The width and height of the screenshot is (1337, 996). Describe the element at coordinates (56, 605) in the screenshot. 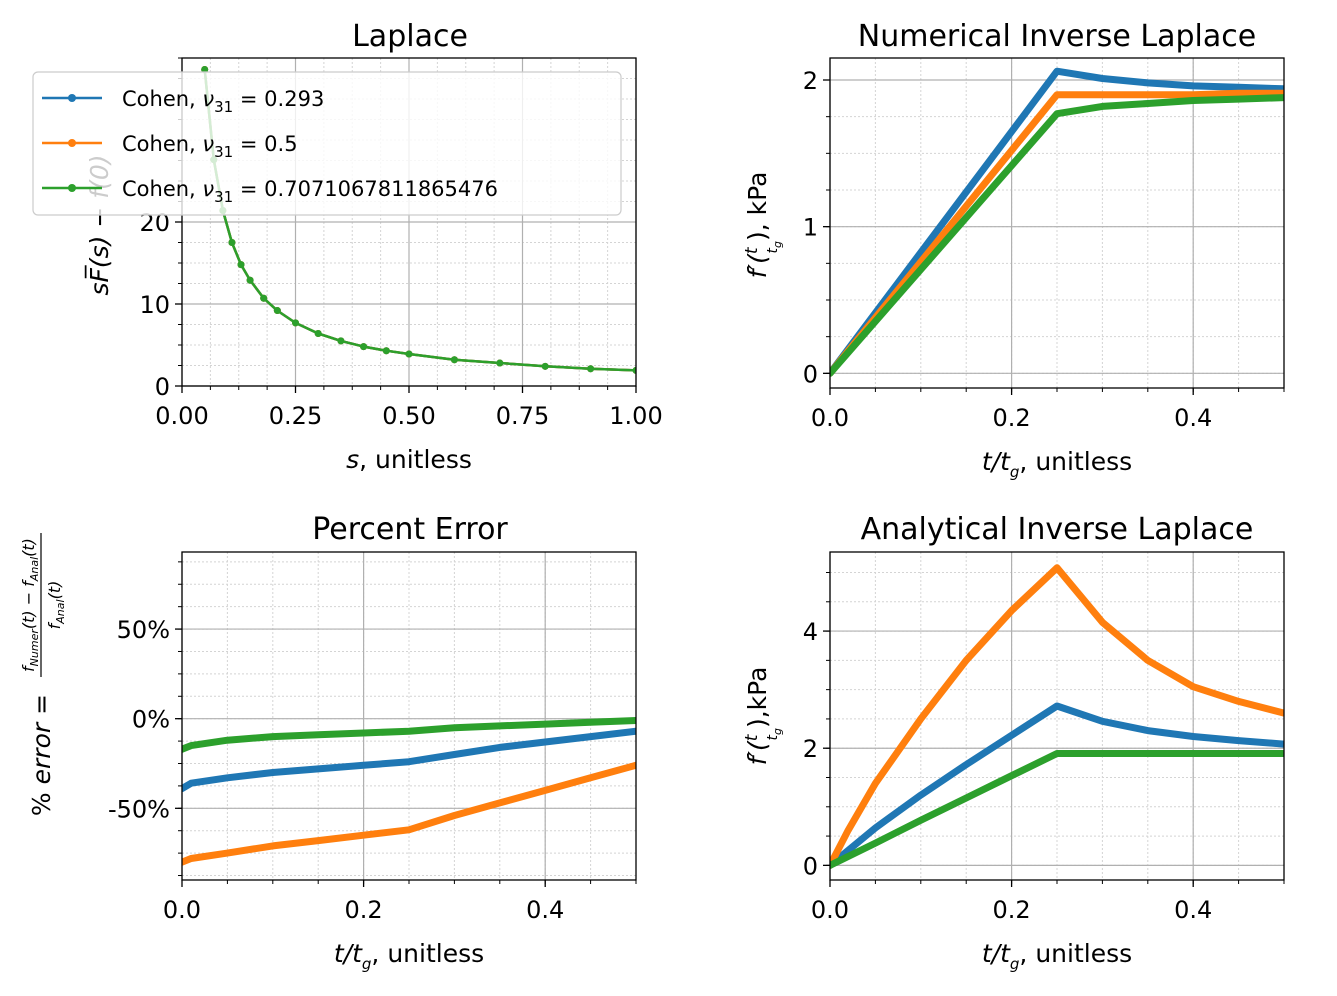

I see `svg-text: fAnal(t)` at that location.